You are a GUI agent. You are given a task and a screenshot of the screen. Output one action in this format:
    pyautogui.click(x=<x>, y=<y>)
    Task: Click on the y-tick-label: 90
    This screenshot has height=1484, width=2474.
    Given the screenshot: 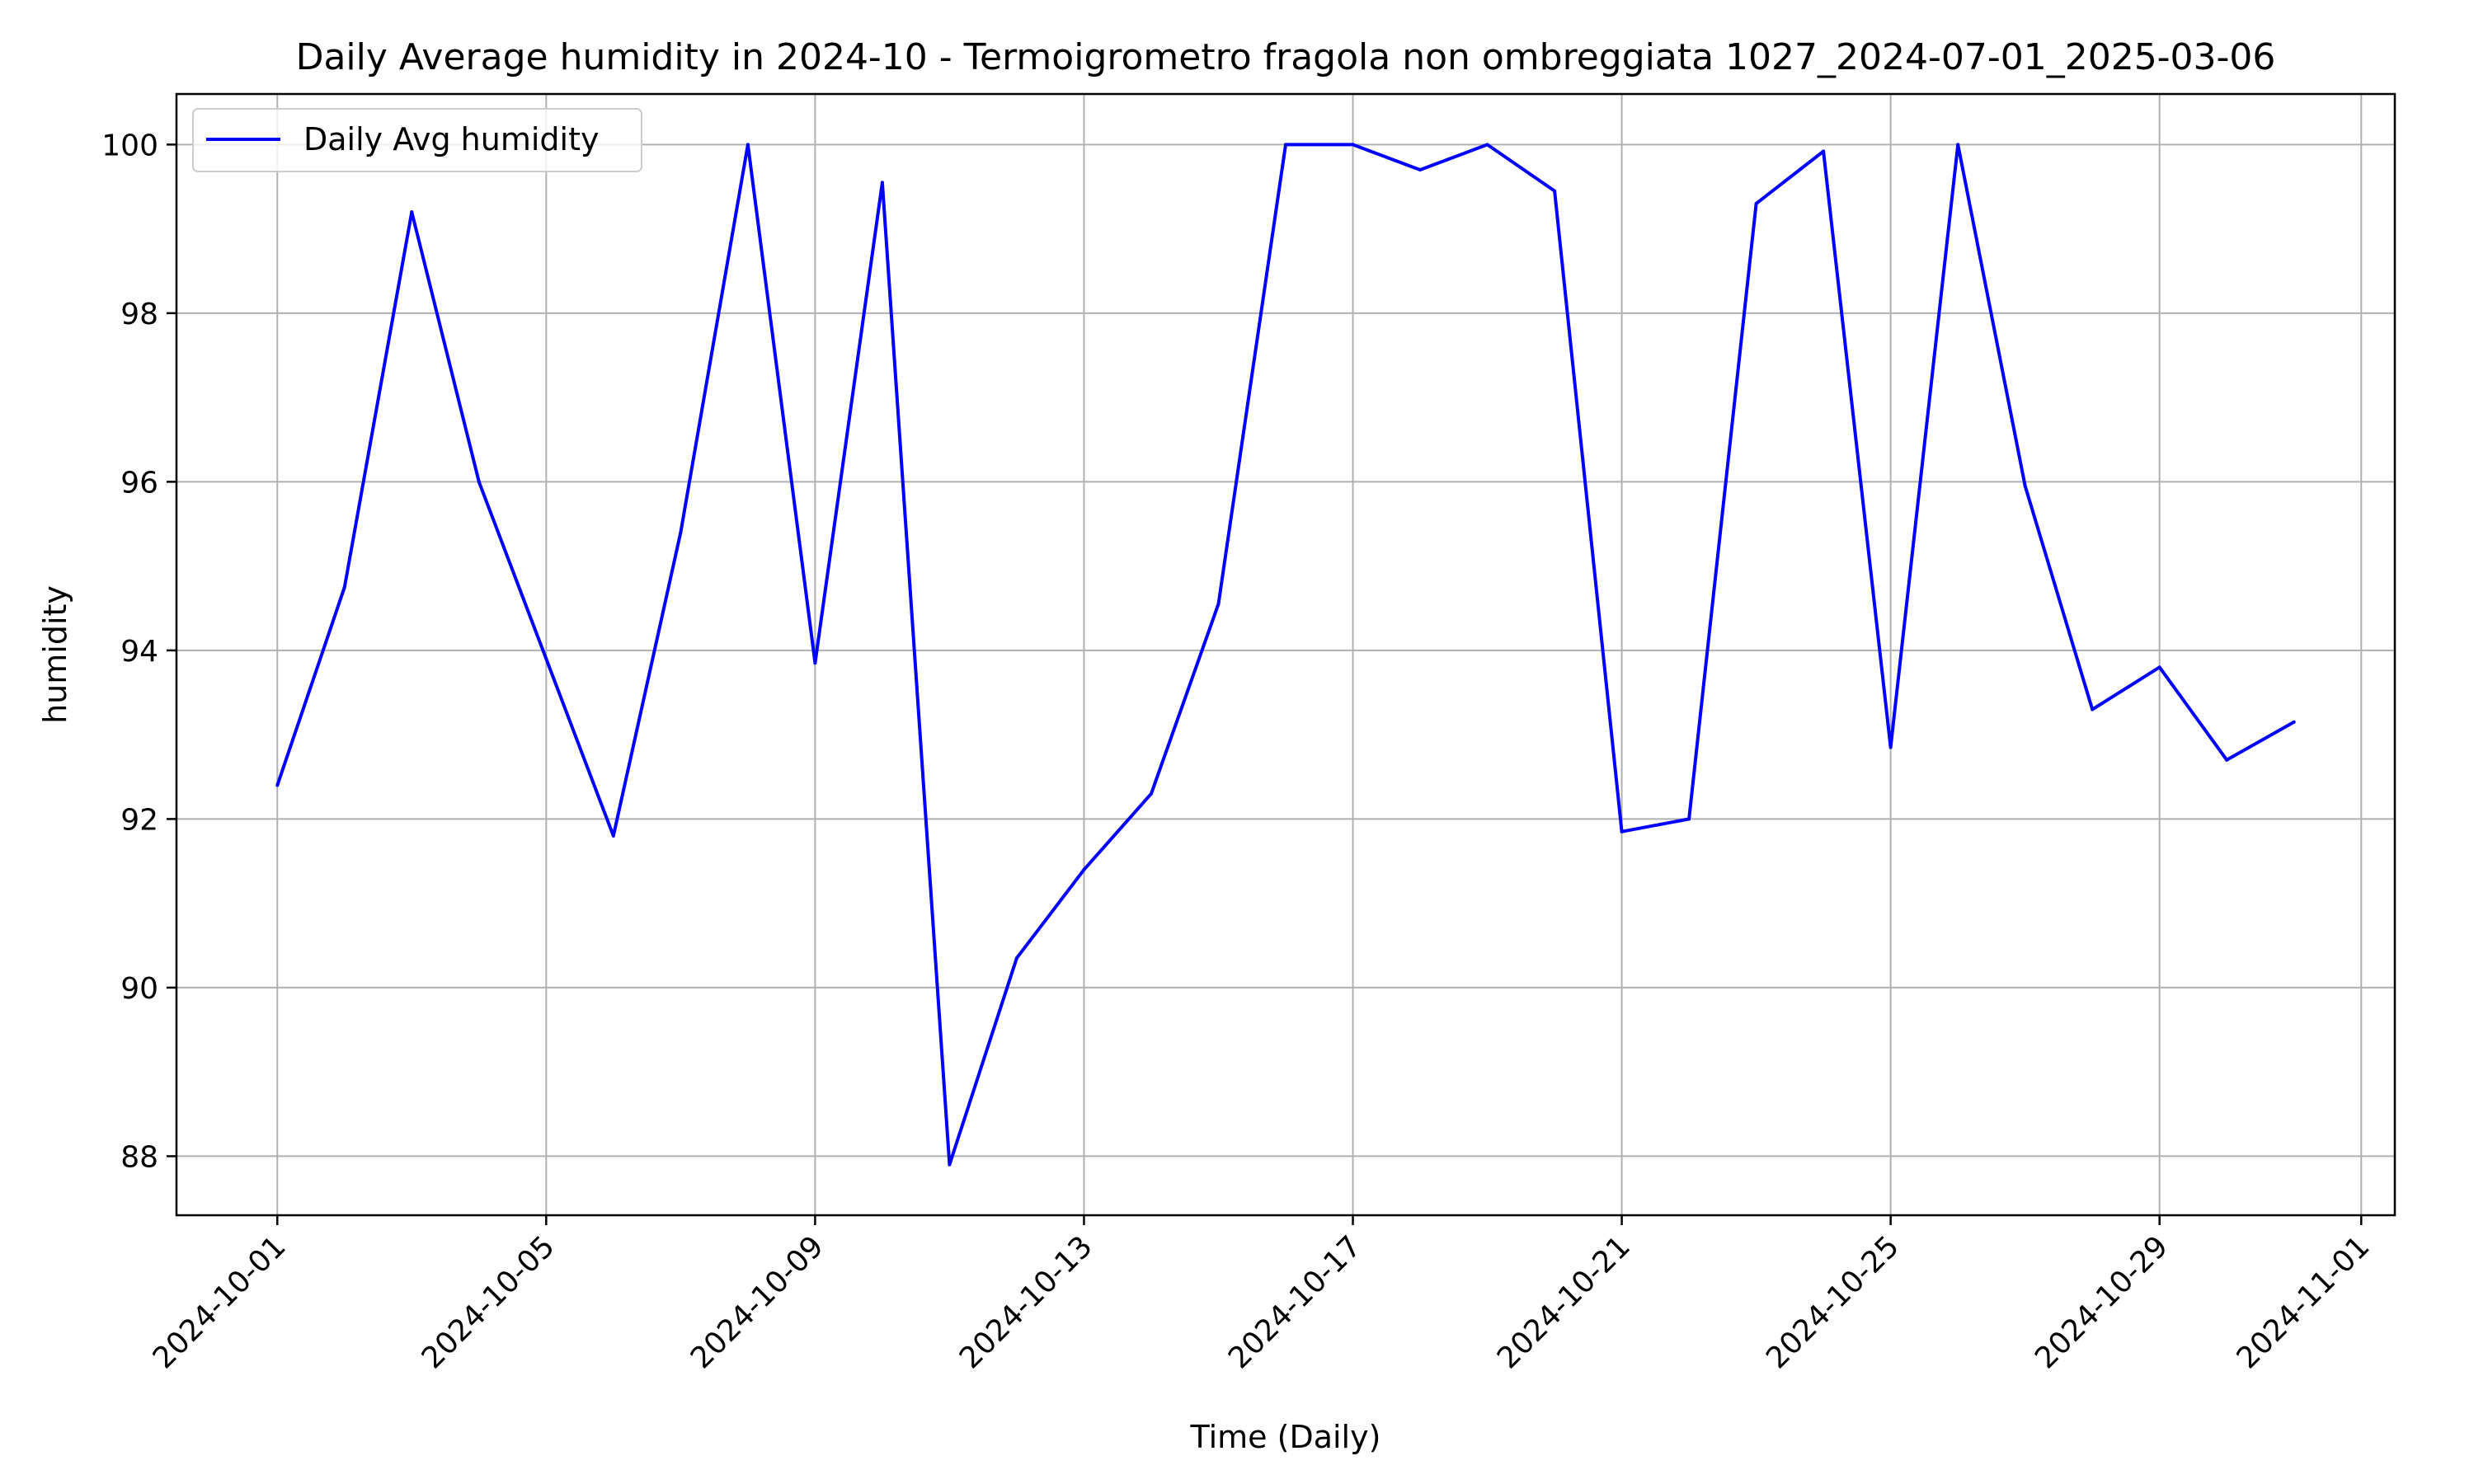 What is the action you would take?
    pyautogui.click(x=139, y=989)
    